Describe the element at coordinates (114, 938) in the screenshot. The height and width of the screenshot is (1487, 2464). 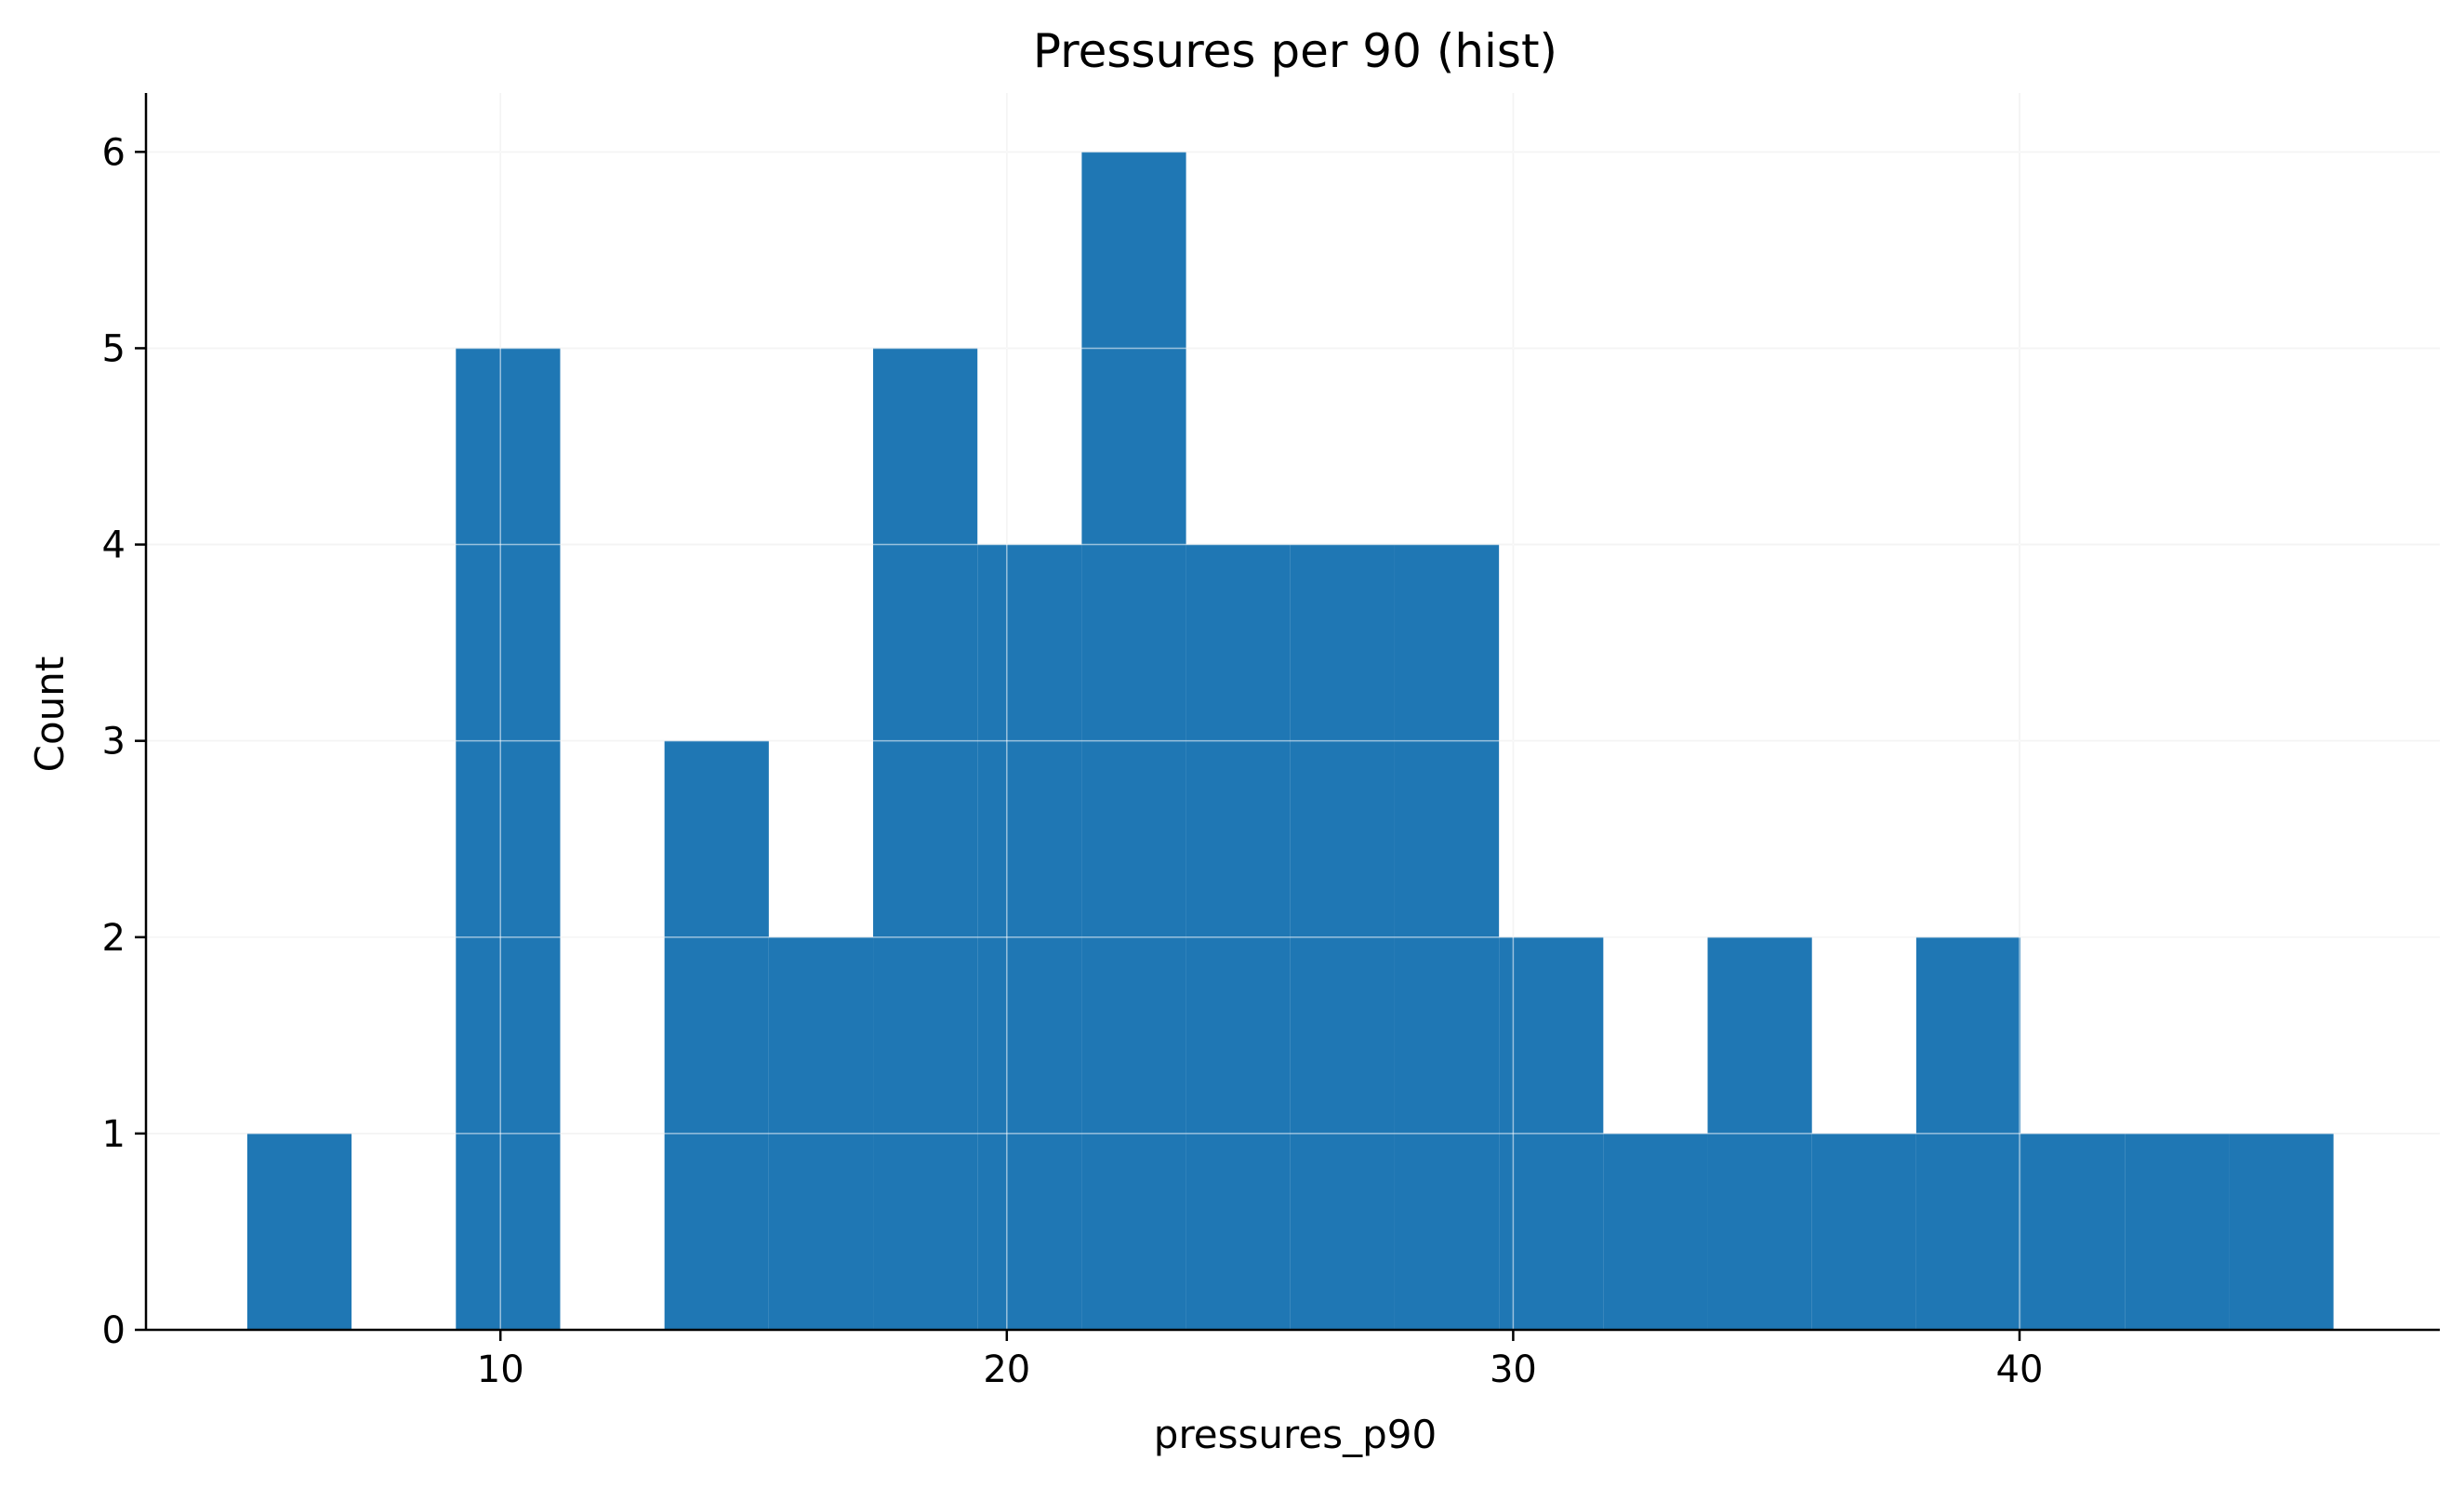
I see `y-tick-label: 2` at that location.